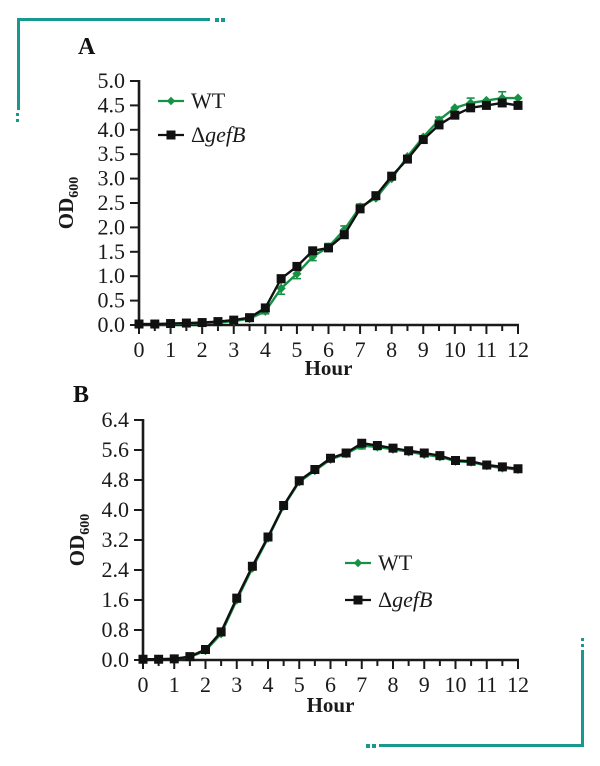 Image resolution: width=600 pixels, height=766 pixels. What do you see at coordinates (116, 449) in the screenshot?
I see `y-tick-label: 5.6` at bounding box center [116, 449].